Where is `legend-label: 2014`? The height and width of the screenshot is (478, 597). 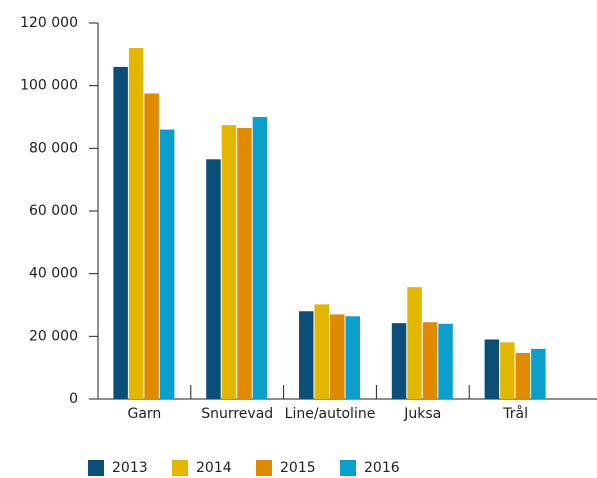
legend-label: 2014 is located at coordinates (214, 468).